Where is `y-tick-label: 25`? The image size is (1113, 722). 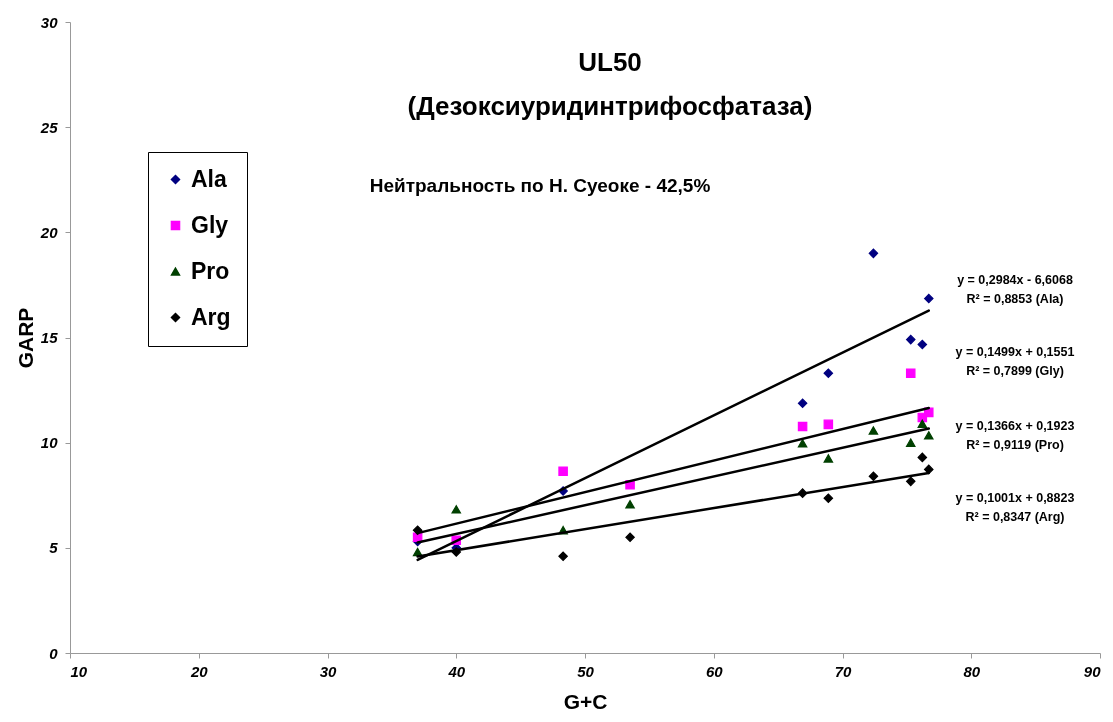
y-tick-label: 25 is located at coordinates (49, 127).